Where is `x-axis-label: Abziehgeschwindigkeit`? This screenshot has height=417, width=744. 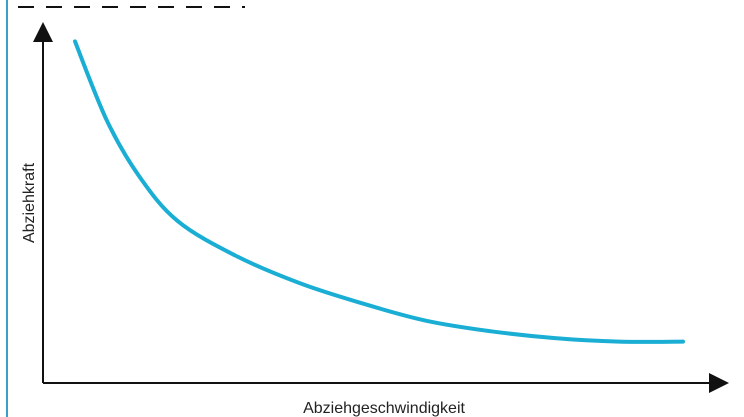 x-axis-label: Abziehgeschwindigkeit is located at coordinates (384, 408).